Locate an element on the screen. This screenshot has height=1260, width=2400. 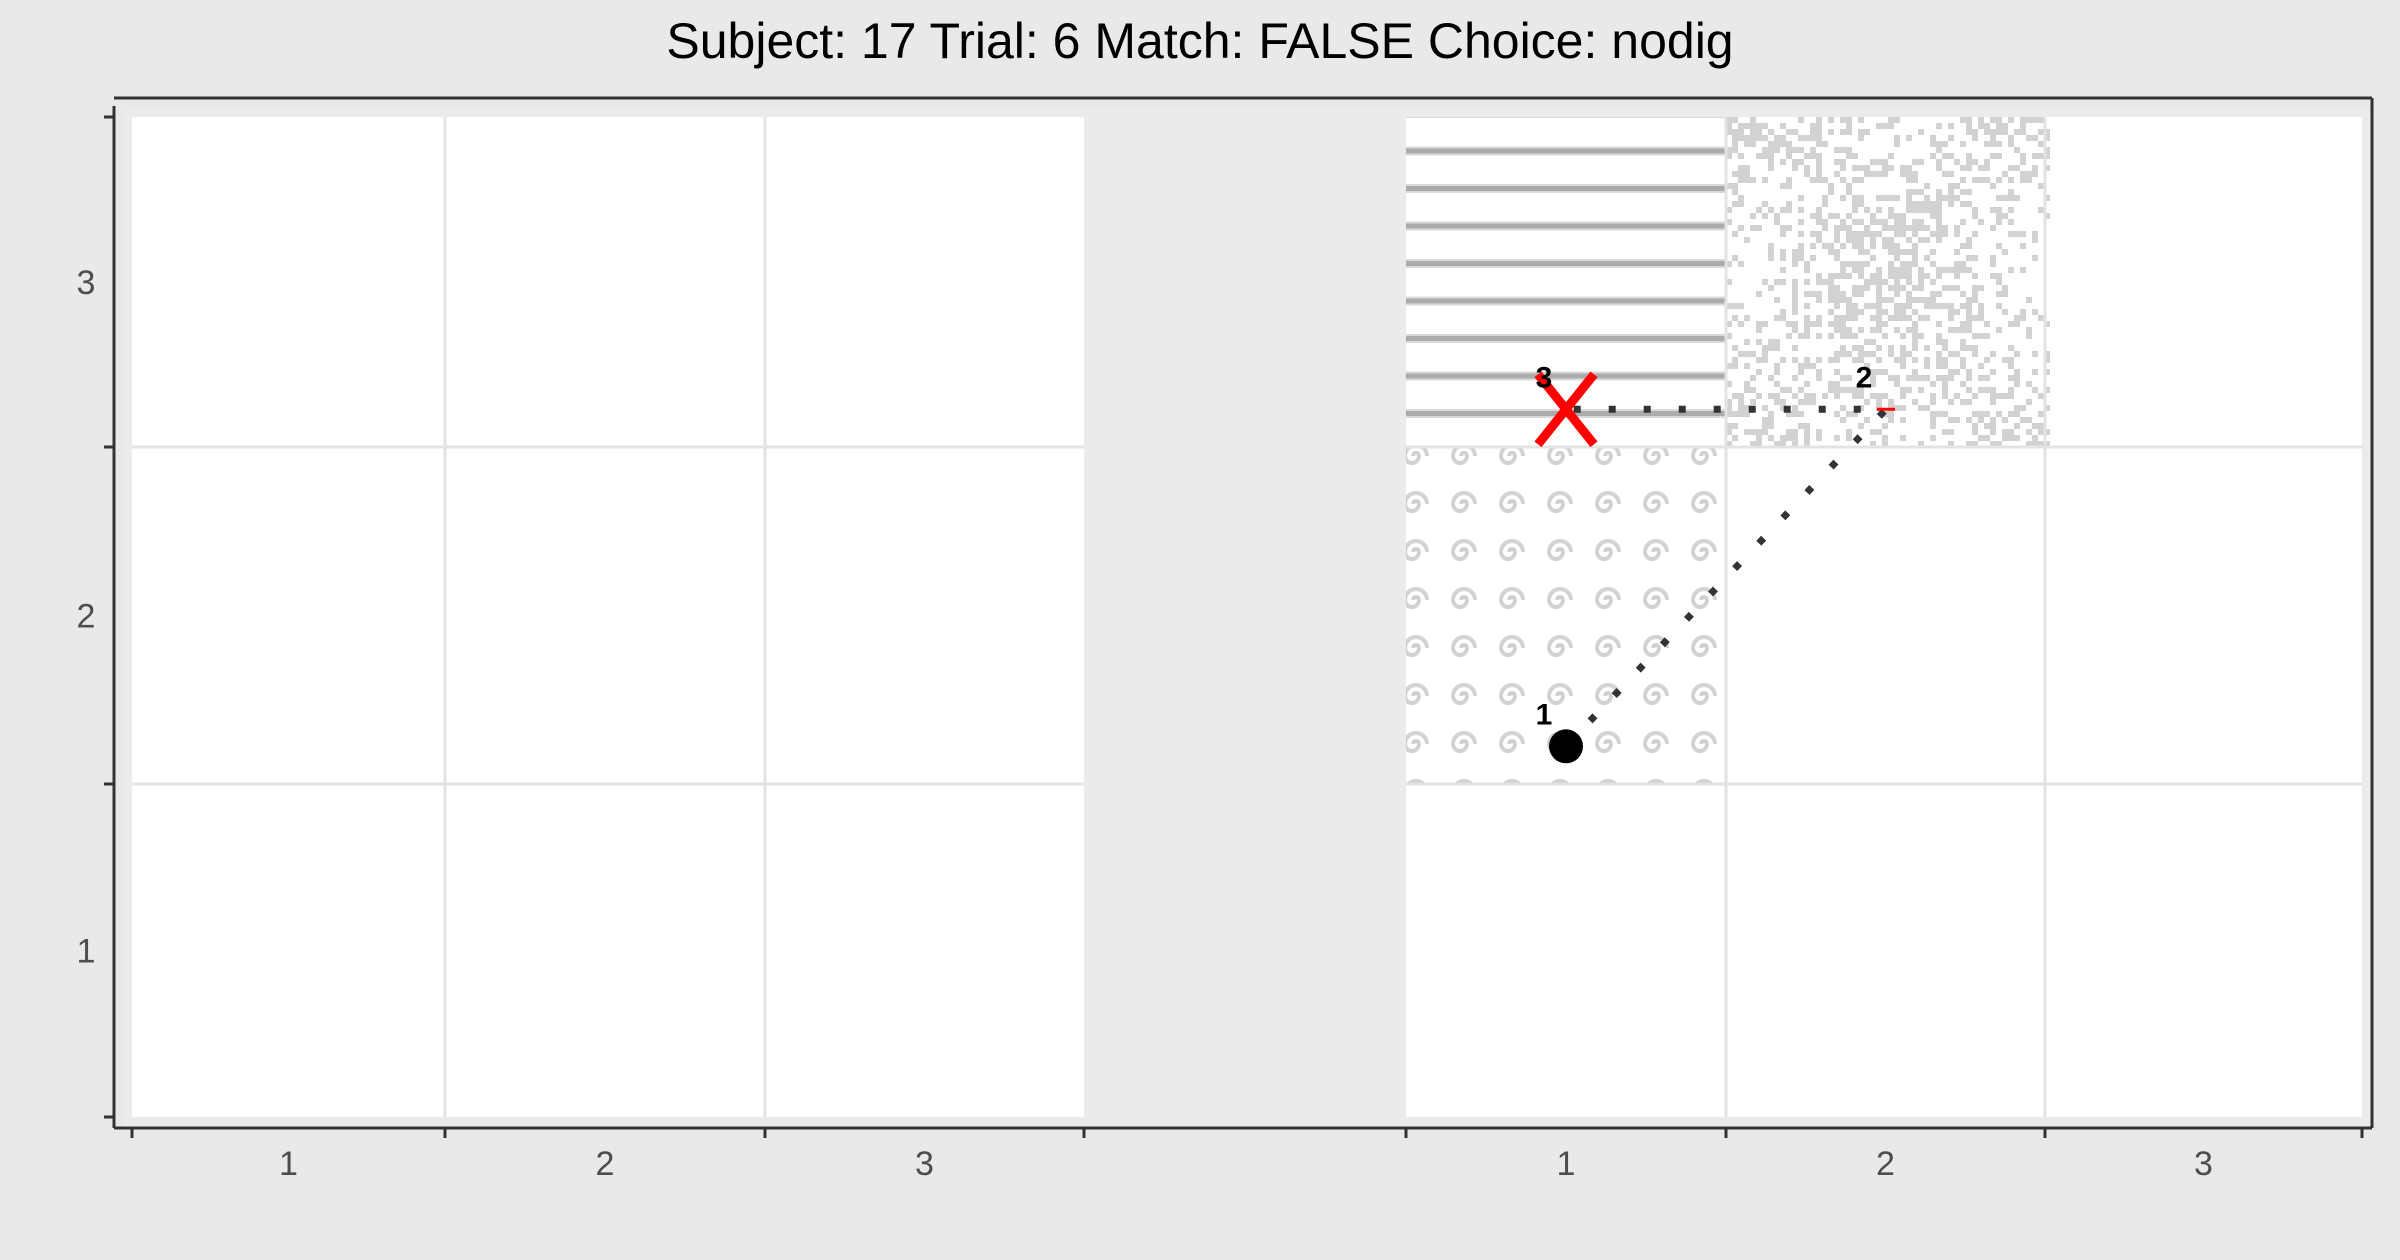
y-tick-label: 3 is located at coordinates (86, 283).